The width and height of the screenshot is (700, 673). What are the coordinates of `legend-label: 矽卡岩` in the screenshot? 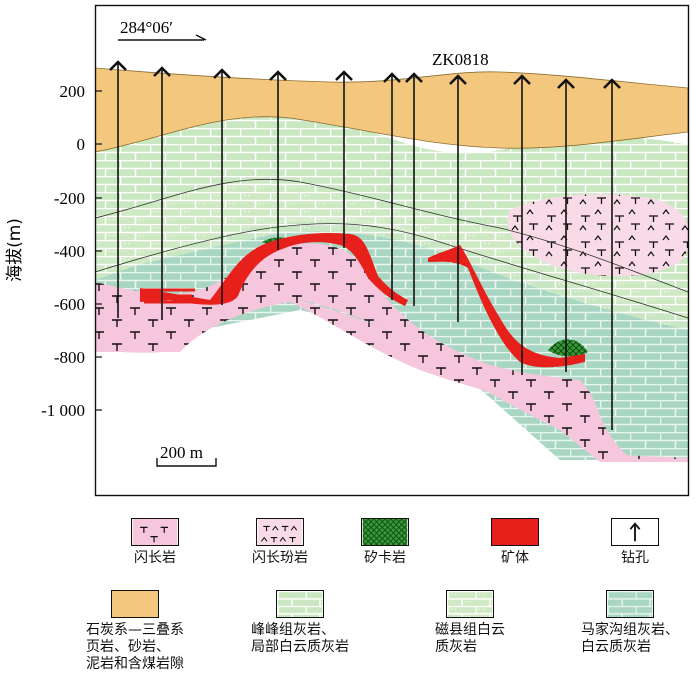 It's located at (385, 558).